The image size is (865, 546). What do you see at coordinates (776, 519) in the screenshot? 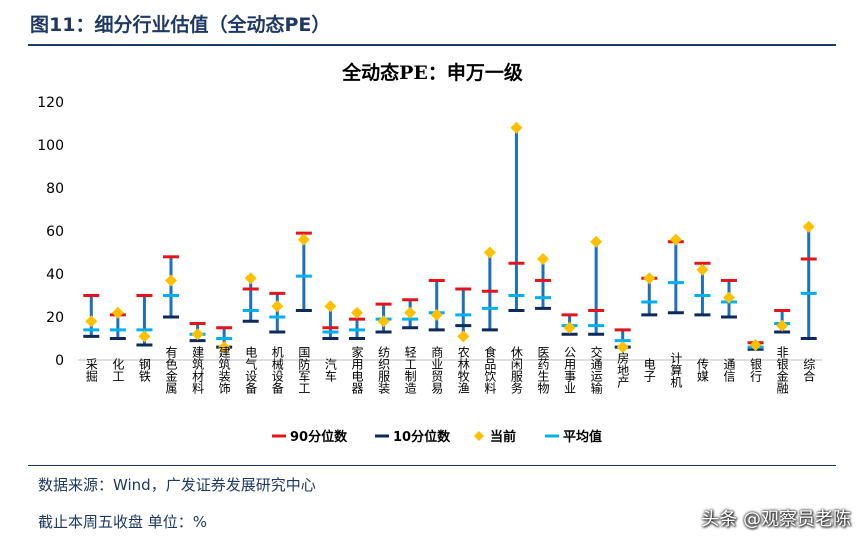
I see `watermark: 头条 @观察员老陈` at bounding box center [776, 519].